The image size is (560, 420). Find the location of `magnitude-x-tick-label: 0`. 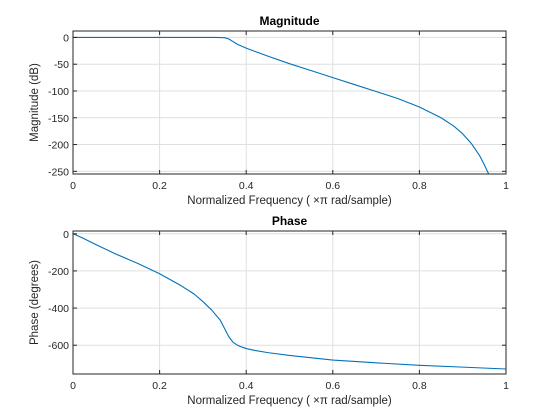

magnitude-x-tick-label: 0 is located at coordinates (73, 186).